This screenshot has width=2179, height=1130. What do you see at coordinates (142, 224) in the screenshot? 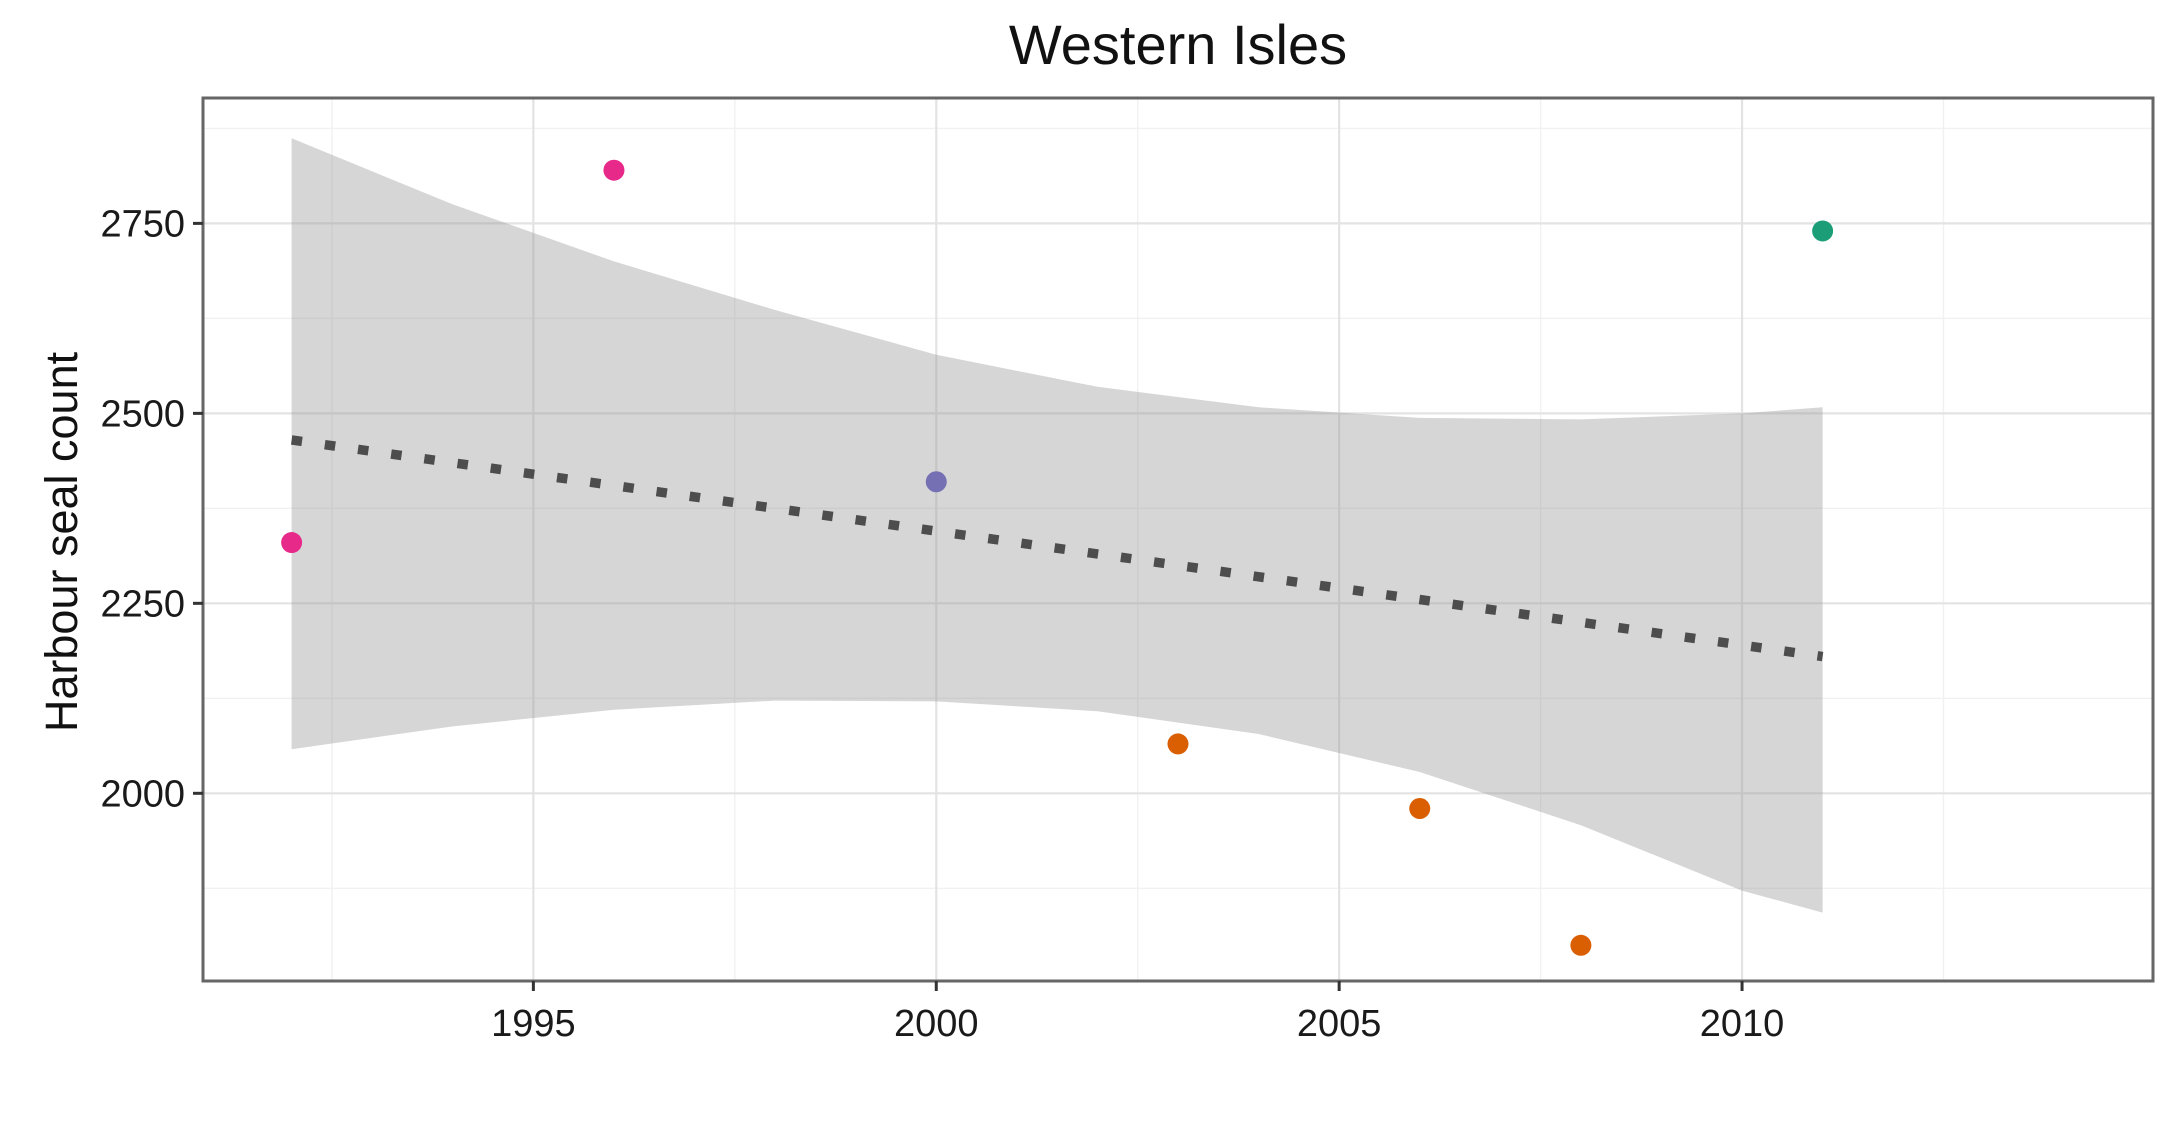
I see `y-tick-label: 2750` at bounding box center [142, 224].